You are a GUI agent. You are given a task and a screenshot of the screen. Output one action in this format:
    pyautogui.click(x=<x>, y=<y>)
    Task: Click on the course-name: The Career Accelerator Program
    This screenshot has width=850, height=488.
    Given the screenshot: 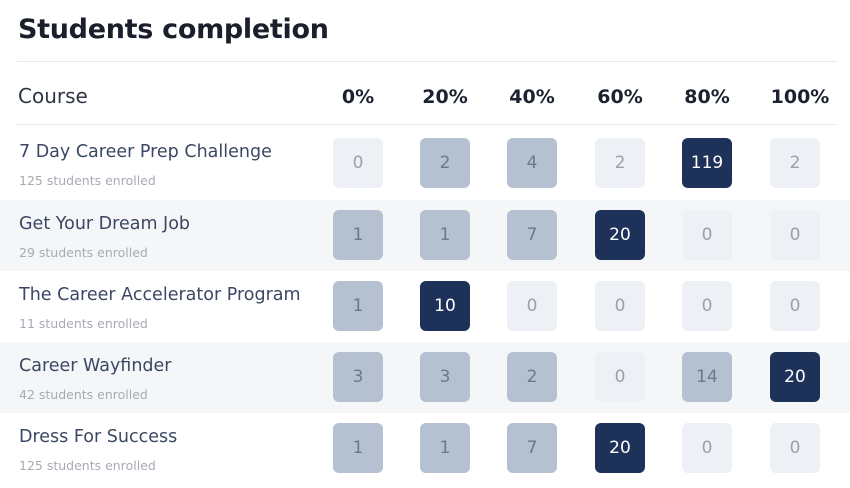 What is the action you would take?
    pyautogui.click(x=160, y=295)
    